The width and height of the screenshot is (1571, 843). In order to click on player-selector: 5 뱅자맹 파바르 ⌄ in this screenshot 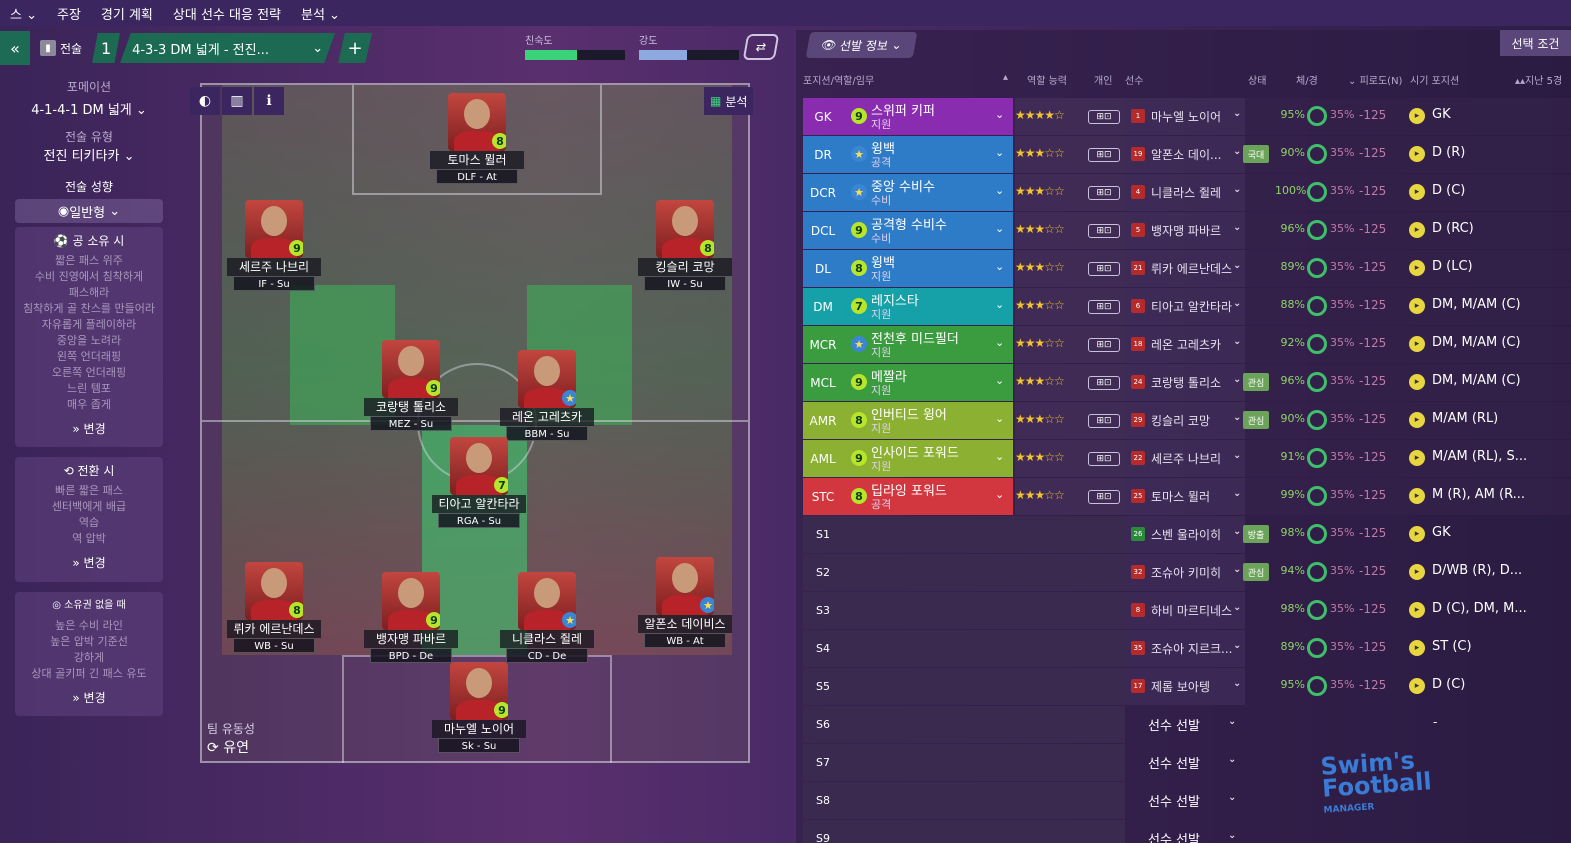, I will do `click(1185, 230)`.